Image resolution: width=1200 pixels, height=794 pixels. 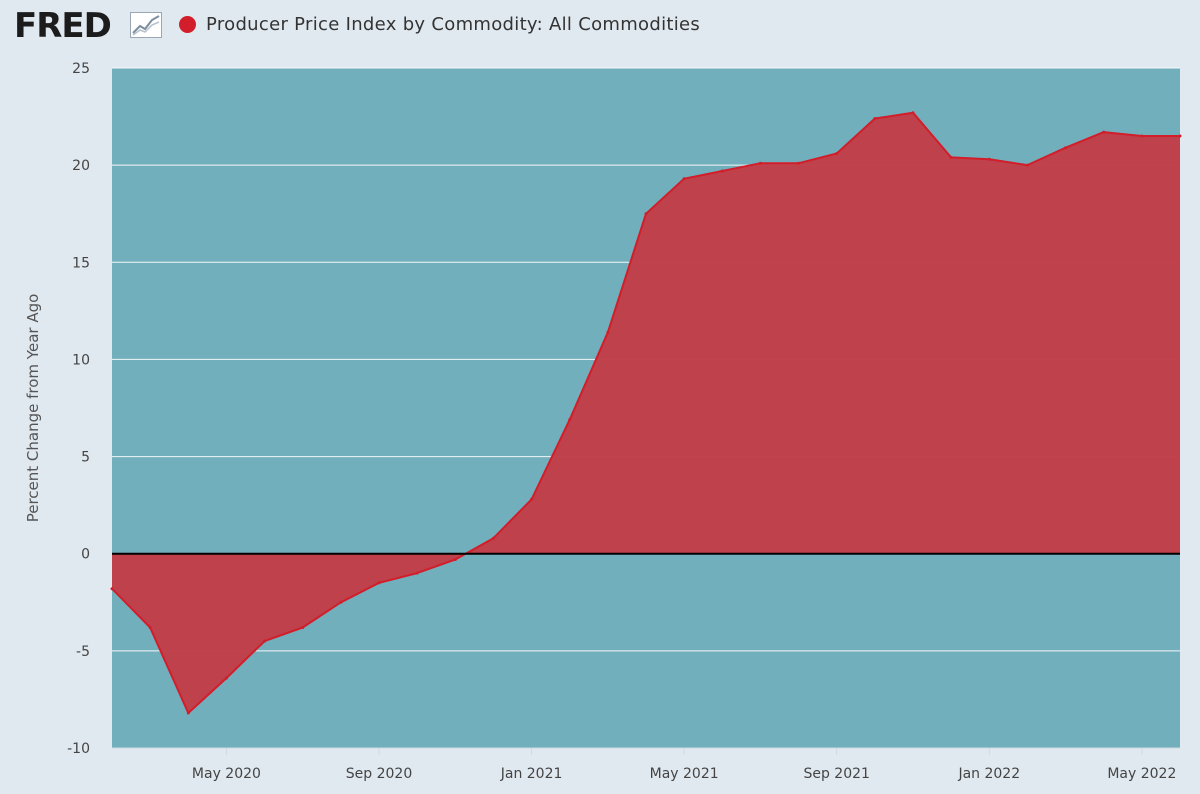 I want to click on series-legend-dot, so click(x=187, y=24).